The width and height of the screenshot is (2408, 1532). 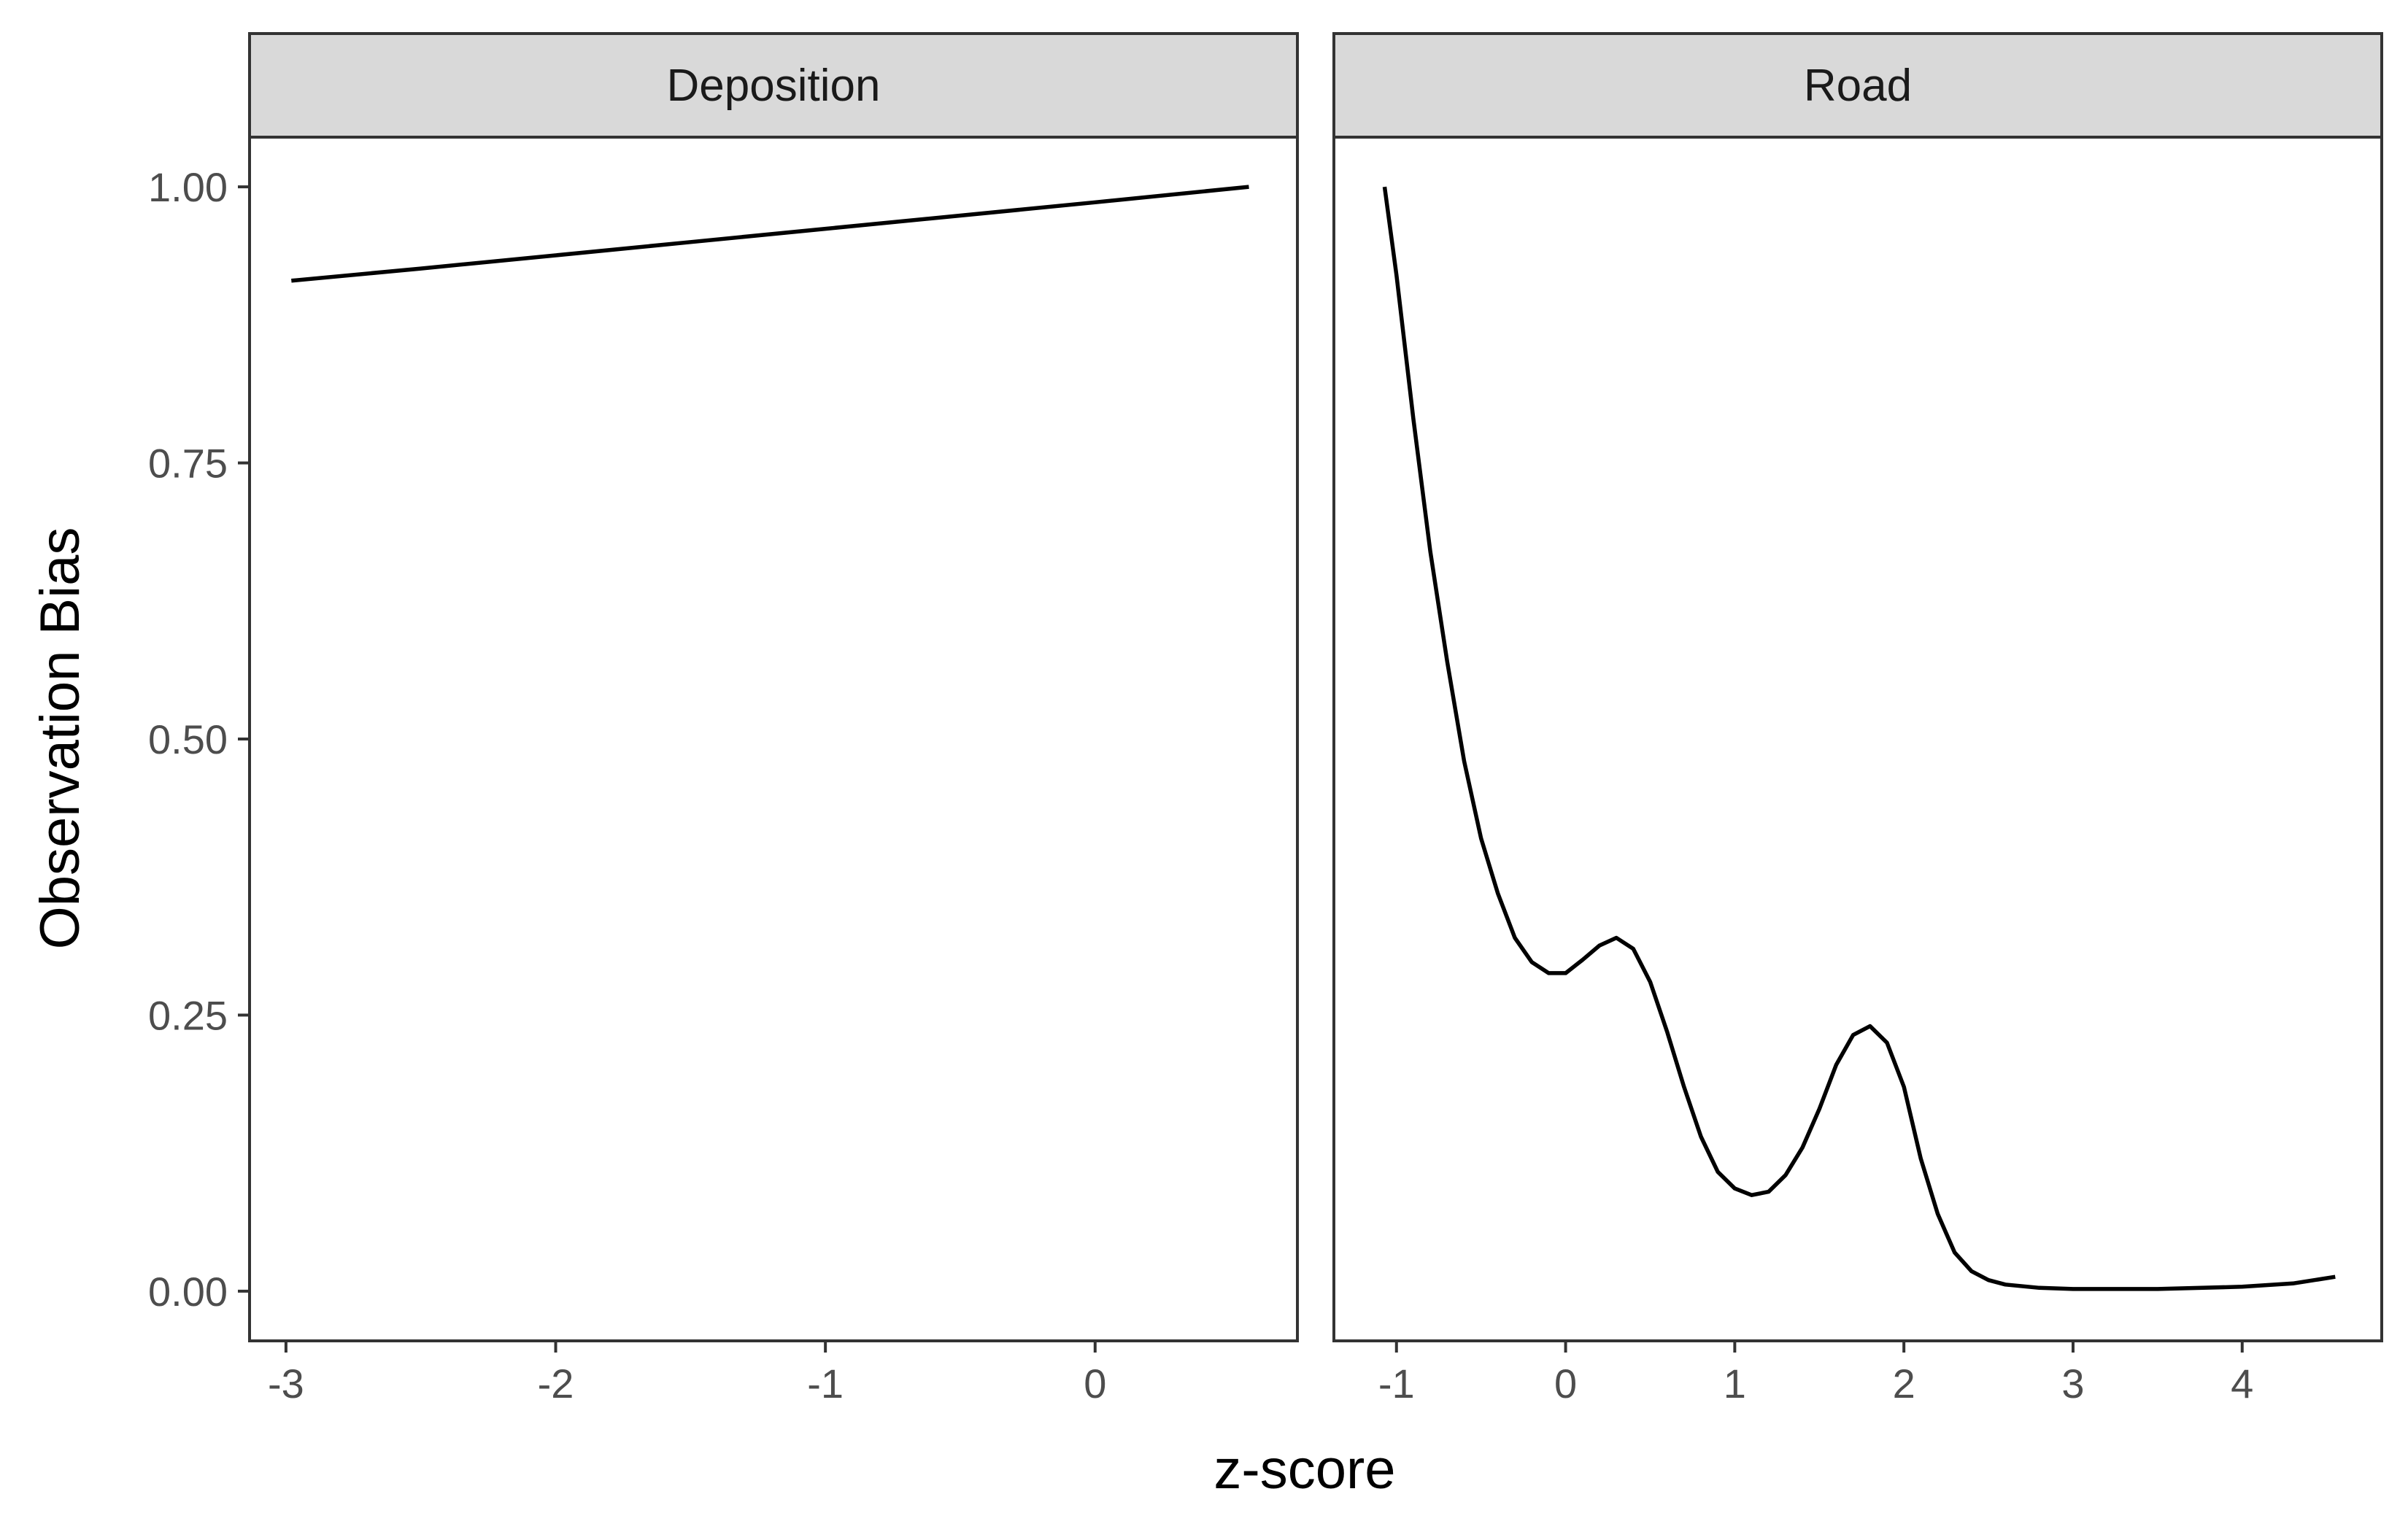 I want to click on y-axis-title: Observation Bias, so click(x=60, y=739).